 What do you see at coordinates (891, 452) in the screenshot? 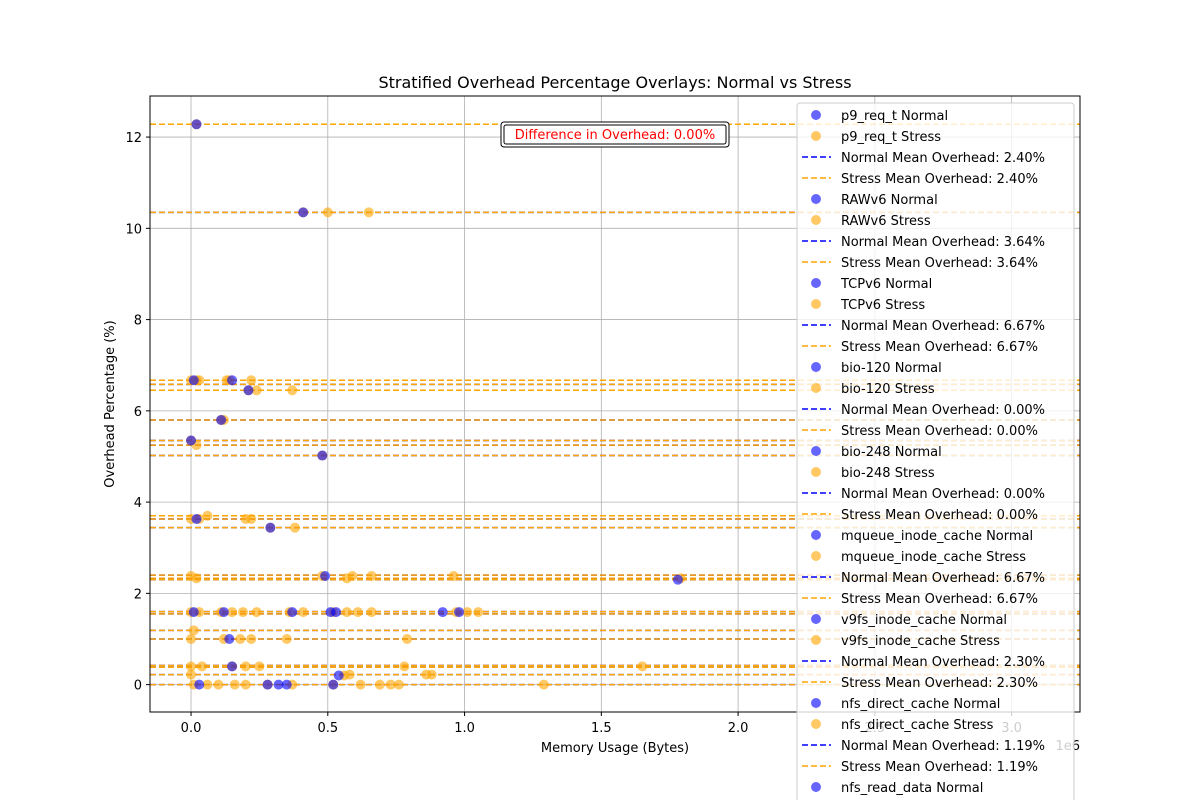
I see `legend-label: bio-248 Normal` at bounding box center [891, 452].